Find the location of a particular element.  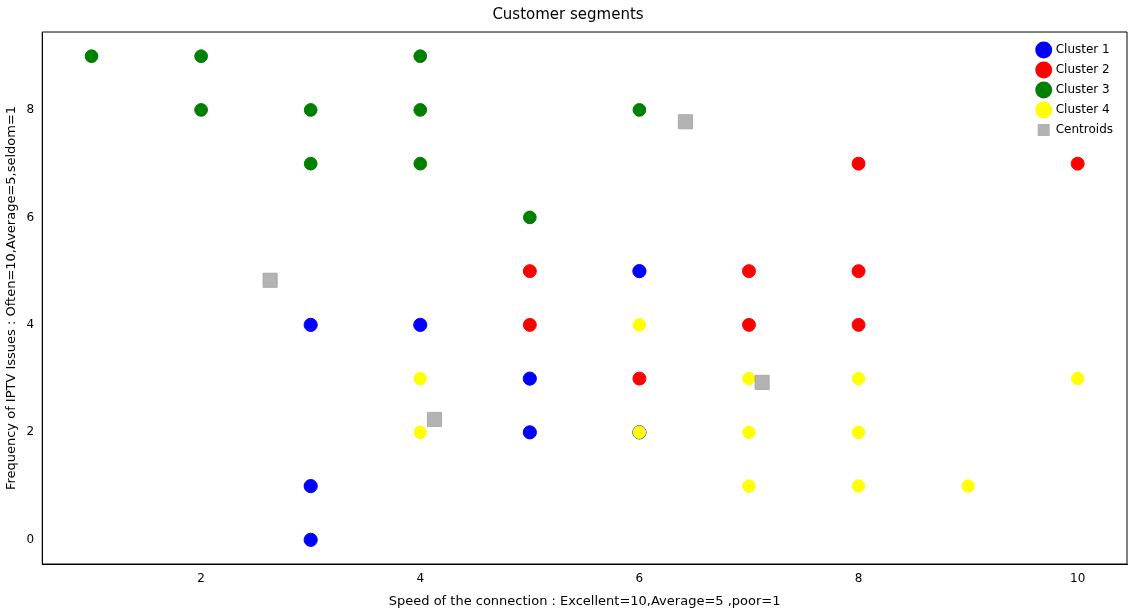

y-tick-label: 4 is located at coordinates (30, 323).